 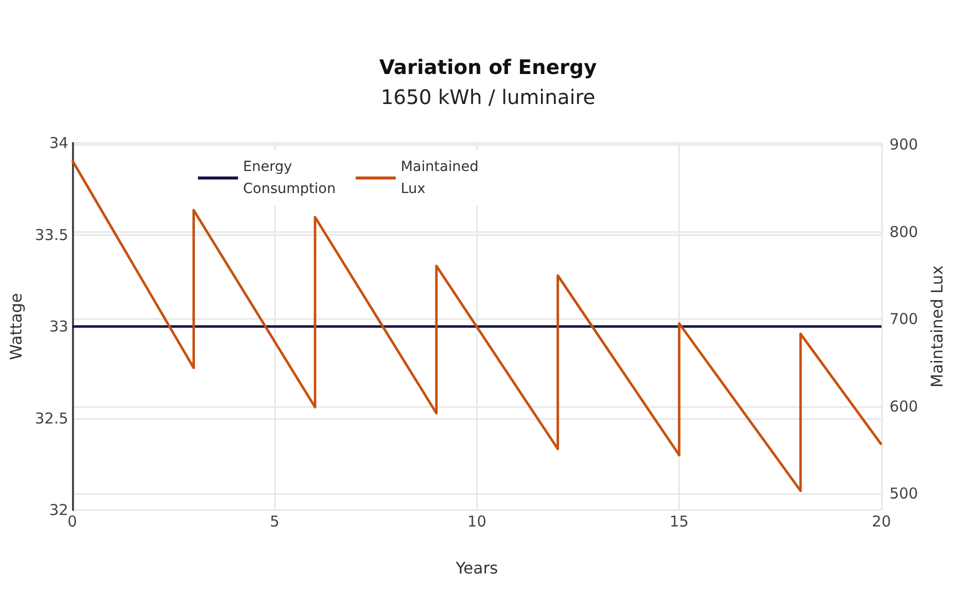 What do you see at coordinates (58, 327) in the screenshot?
I see `y-tick-label: 33` at bounding box center [58, 327].